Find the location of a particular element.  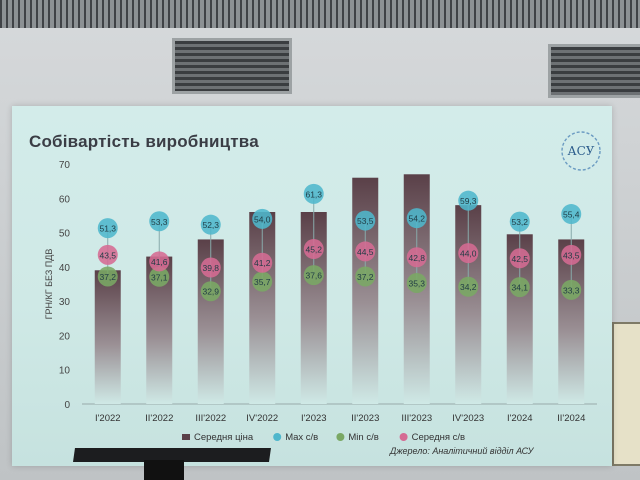

data-label: 32,9 is located at coordinates (210, 292).